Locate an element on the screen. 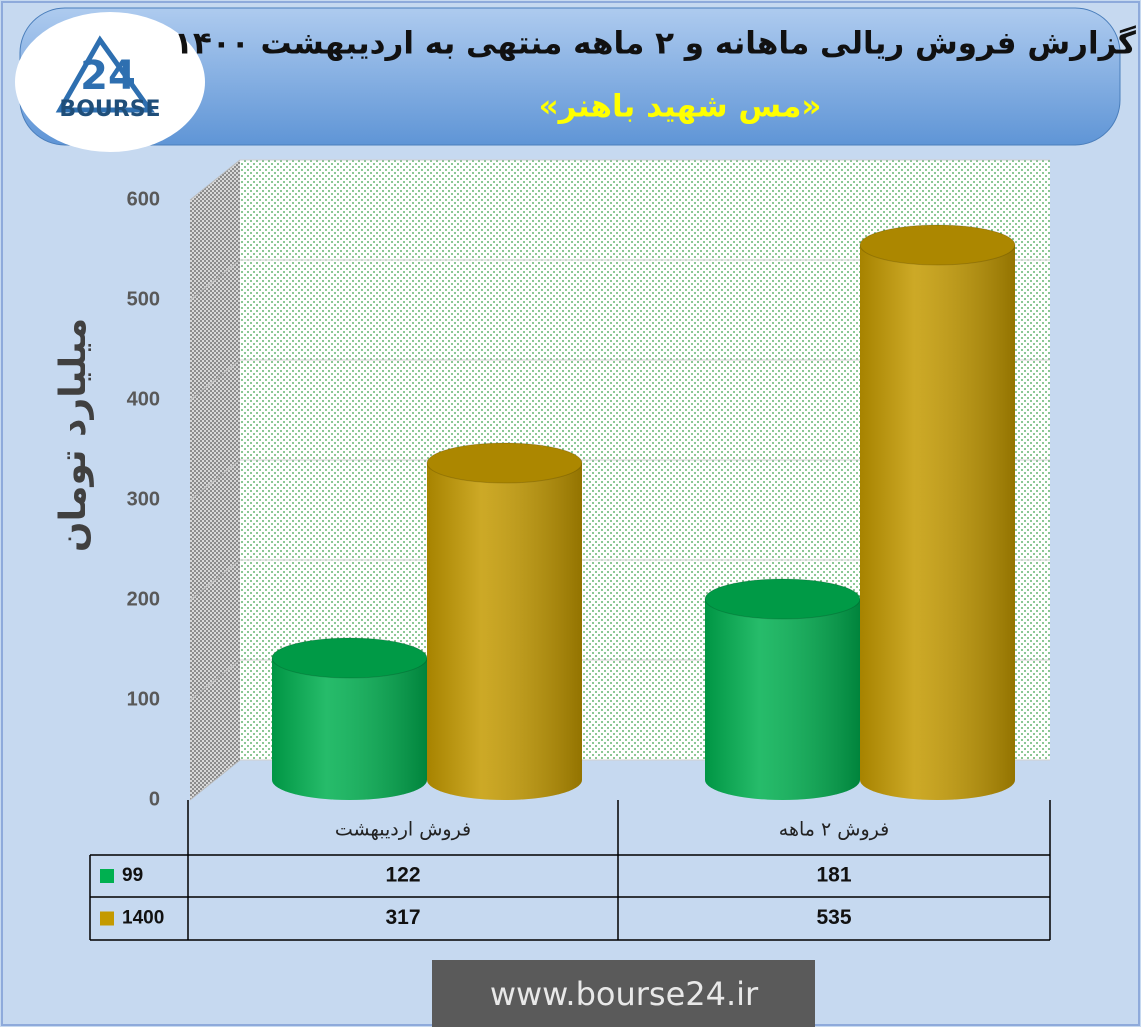  logo-mark: 24 is located at coordinates (108, 76).